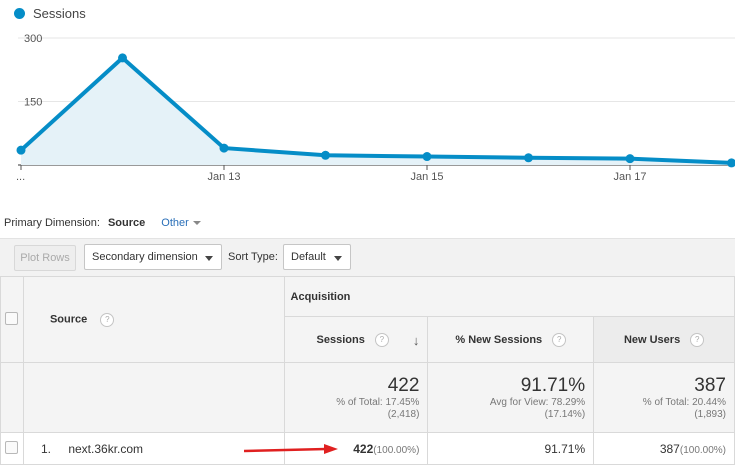 Image resolution: width=735 pixels, height=475 pixels. I want to click on row-index: 1., so click(45, 448).